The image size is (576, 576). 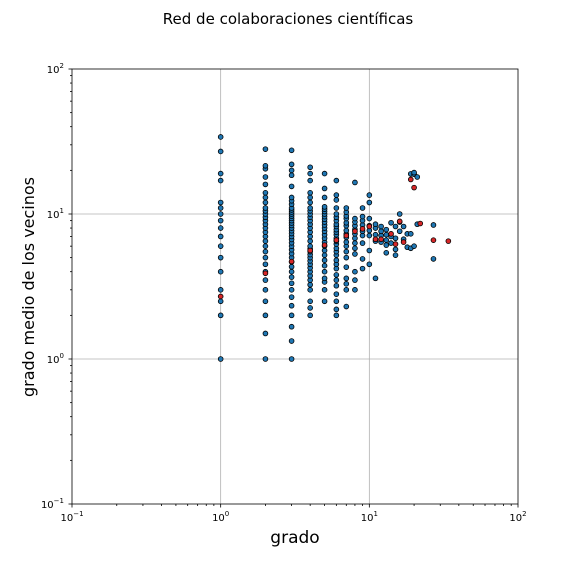 What do you see at coordinates (28, 287) in the screenshot?
I see `y-axis-label: grado medio de los vecinos` at bounding box center [28, 287].